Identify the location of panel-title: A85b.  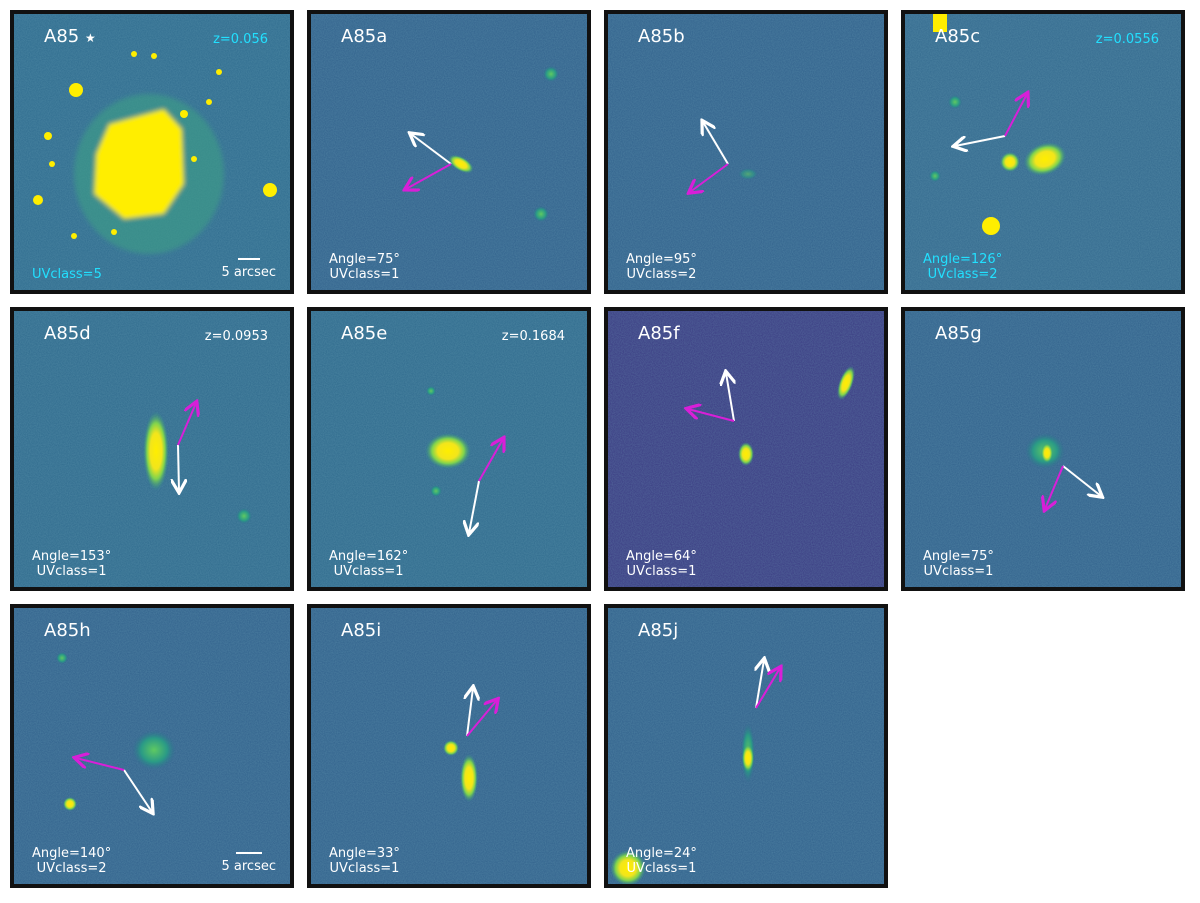
(661, 36).